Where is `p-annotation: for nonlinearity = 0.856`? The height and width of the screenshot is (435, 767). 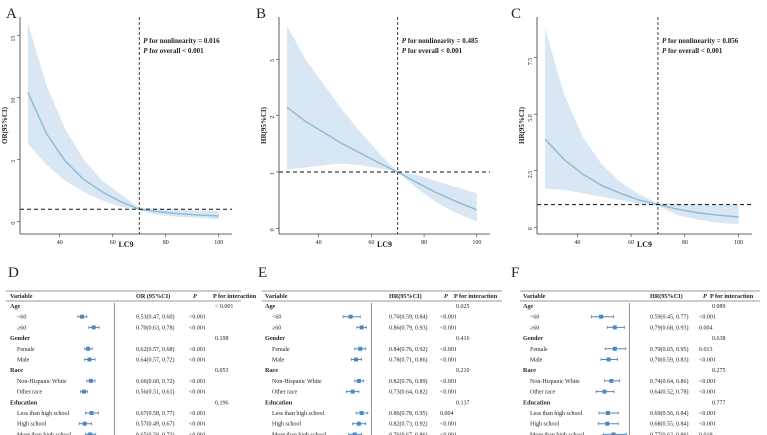
p-annotation: for nonlinearity = 0.856 is located at coordinates (703, 41).